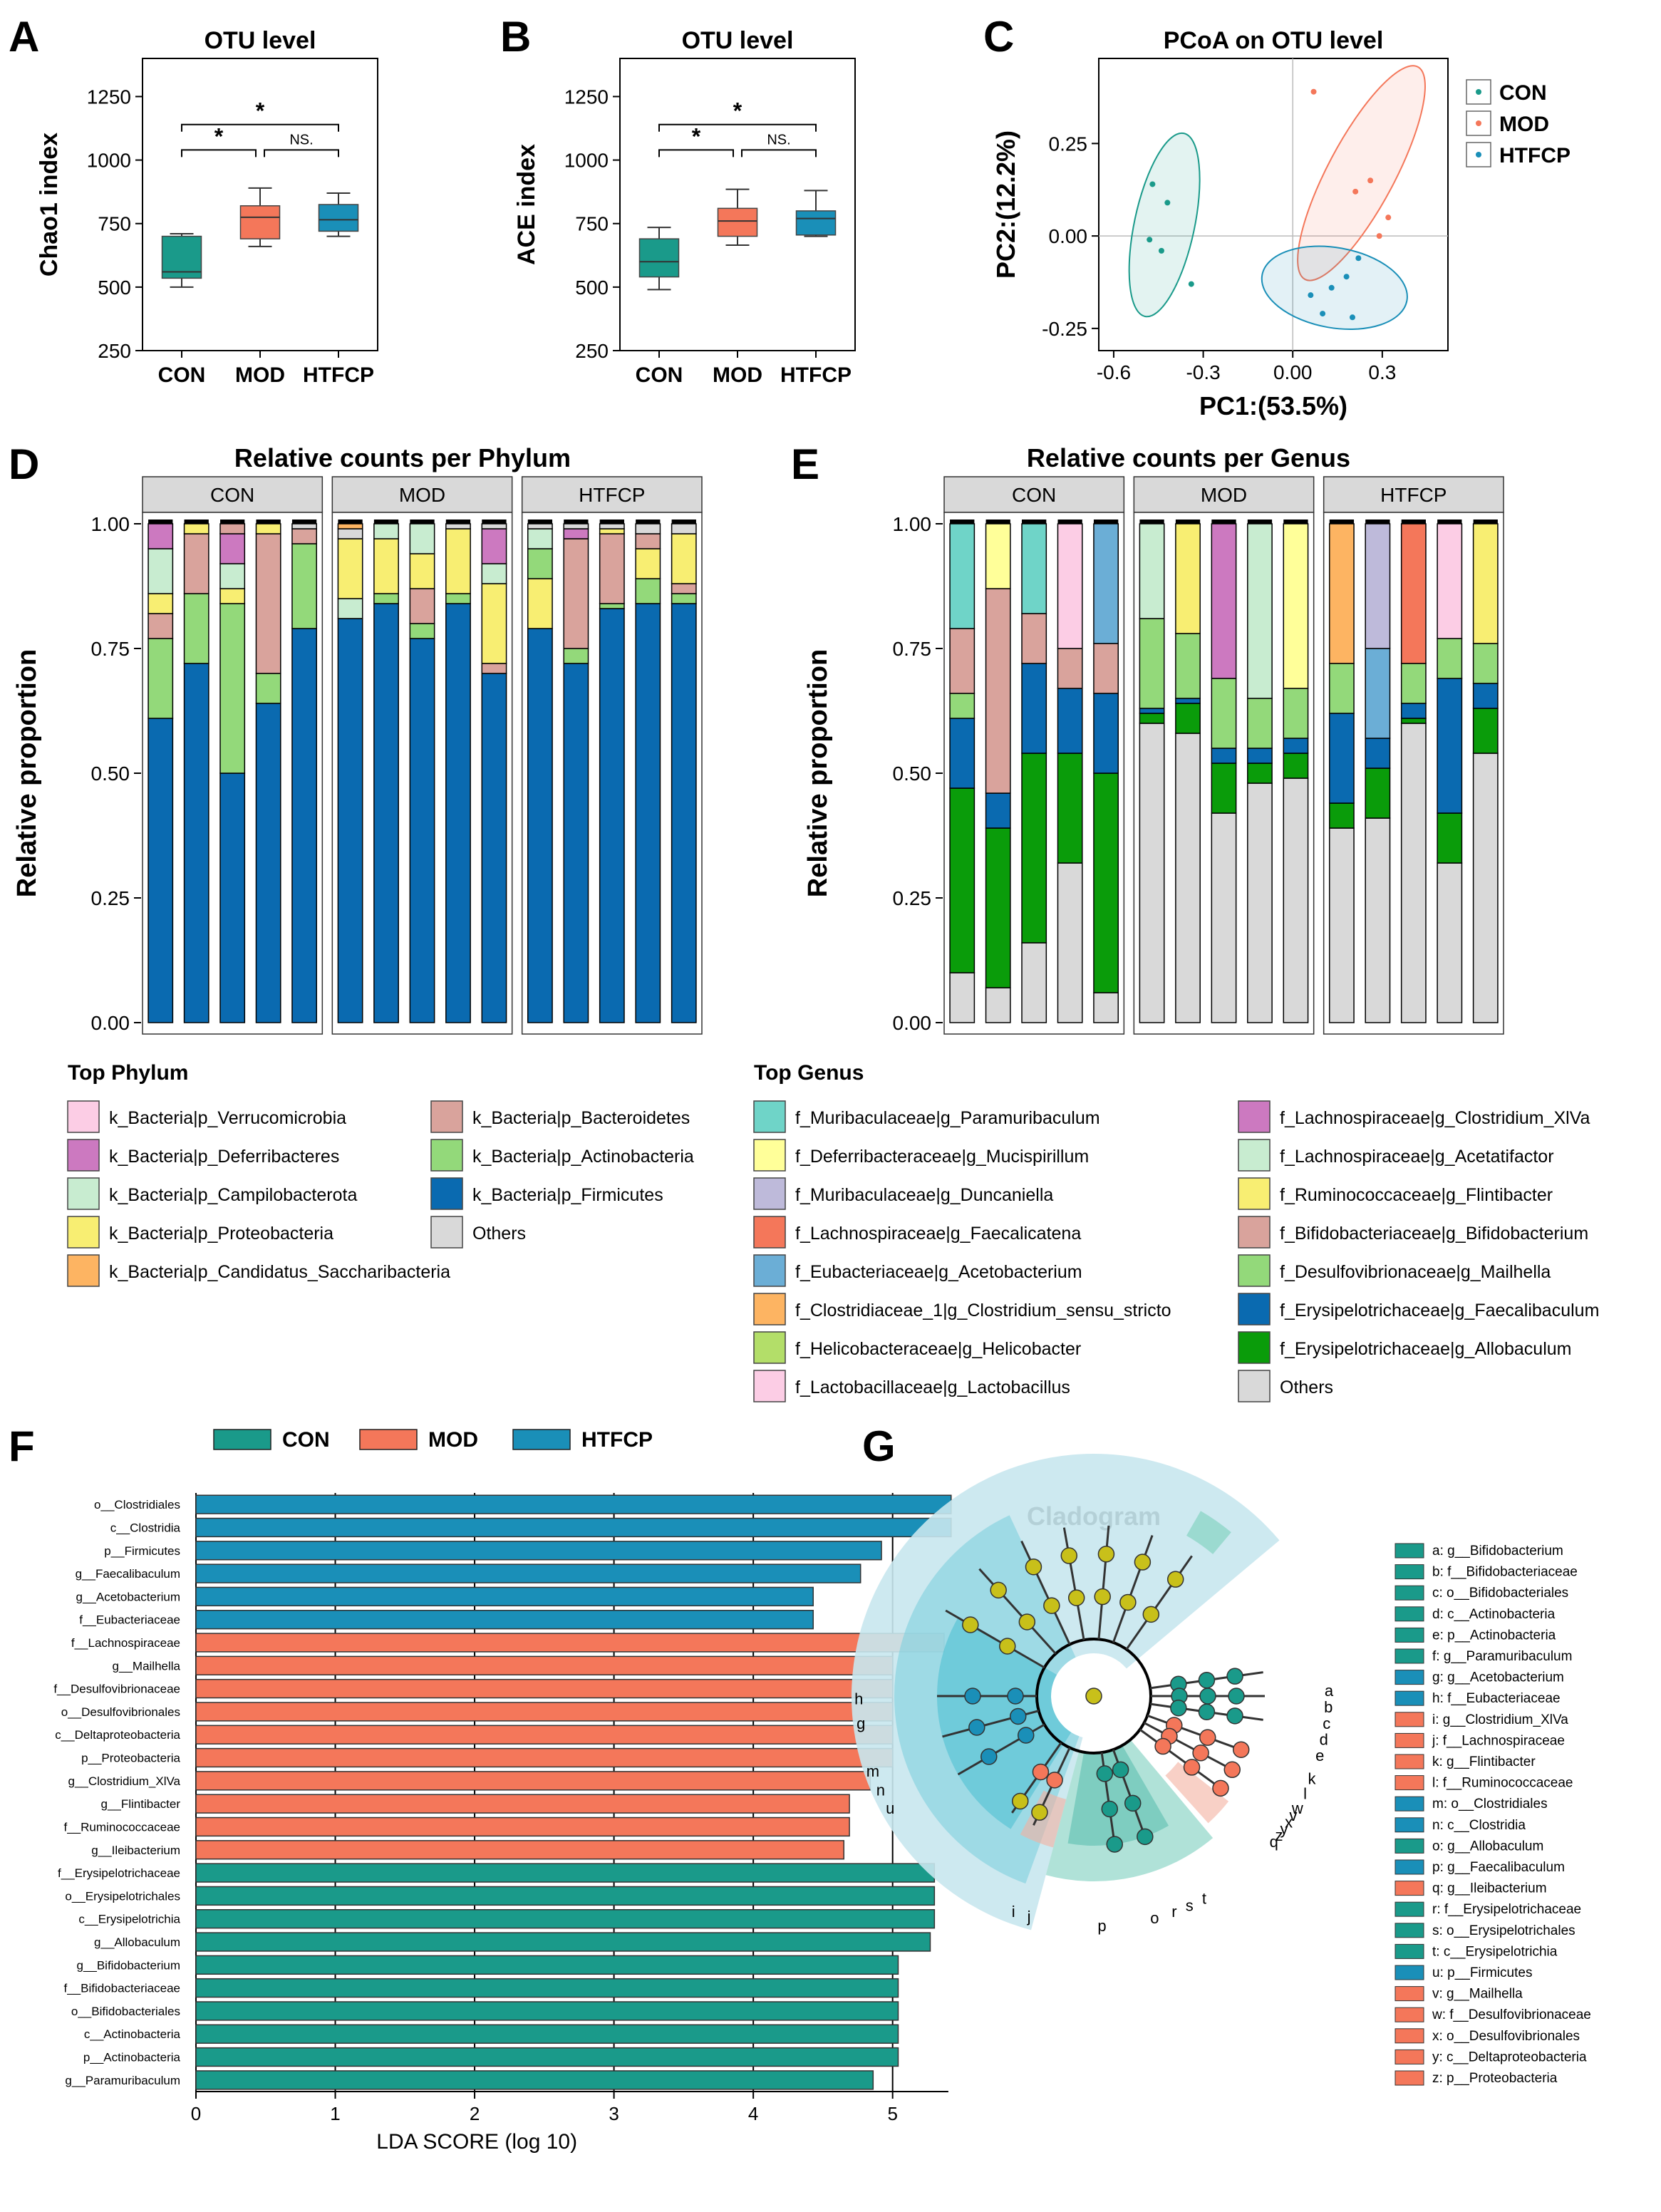 This screenshot has width=1661, height=2212. Describe the element at coordinates (1068, 236) in the screenshot. I see `y-tick-label: 0.00` at that location.